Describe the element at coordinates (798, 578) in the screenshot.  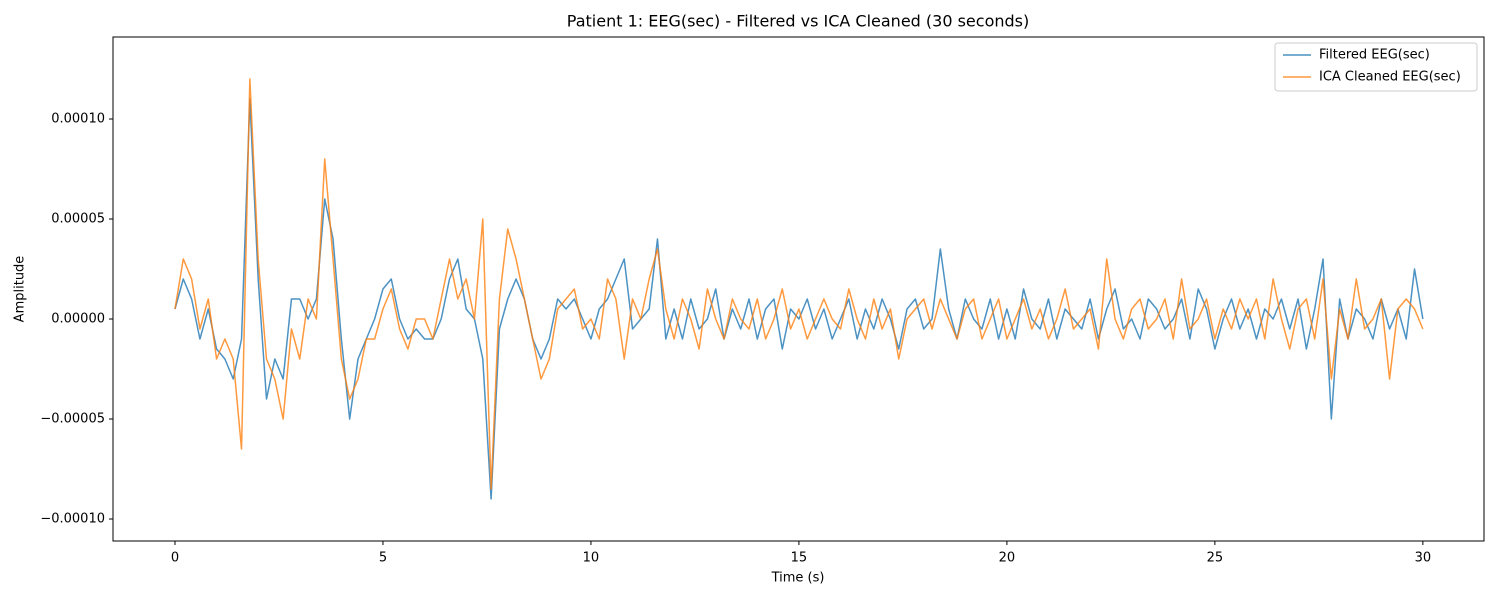
I see `x-axis-label: Time (s)` at that location.